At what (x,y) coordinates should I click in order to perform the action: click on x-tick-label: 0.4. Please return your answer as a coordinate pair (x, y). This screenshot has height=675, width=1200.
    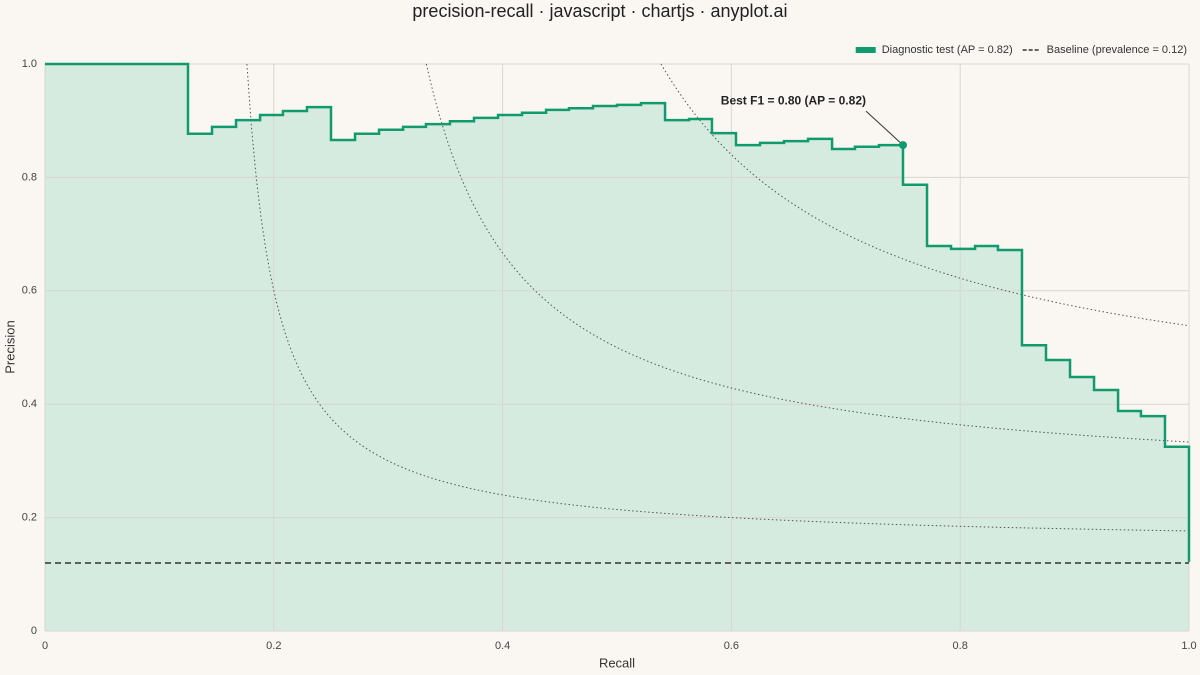
    Looking at the image, I should click on (502, 646).